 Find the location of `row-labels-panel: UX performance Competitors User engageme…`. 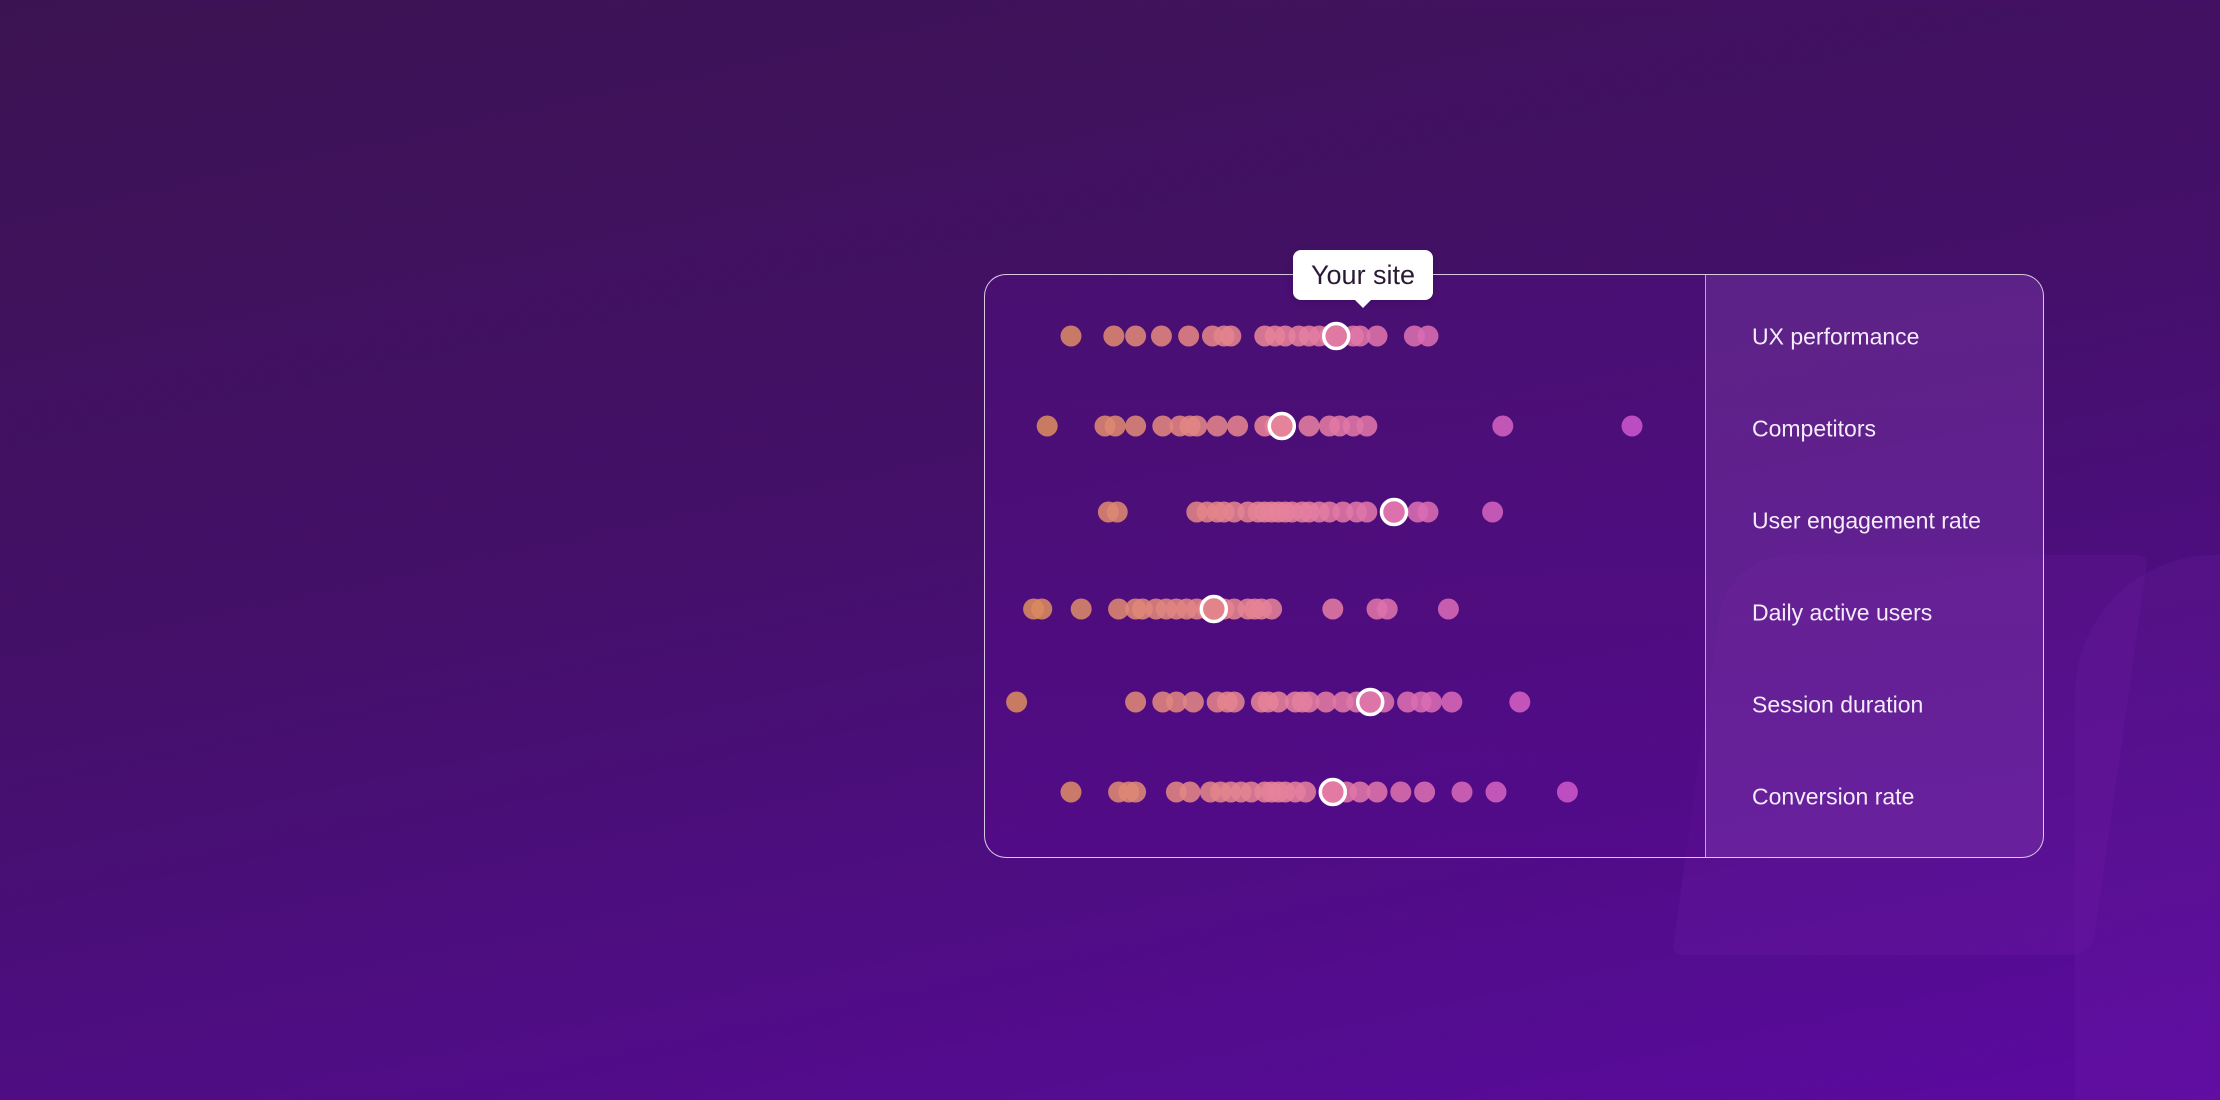

row-labels-panel: UX performance Competitors User engageme… is located at coordinates (1874, 566).